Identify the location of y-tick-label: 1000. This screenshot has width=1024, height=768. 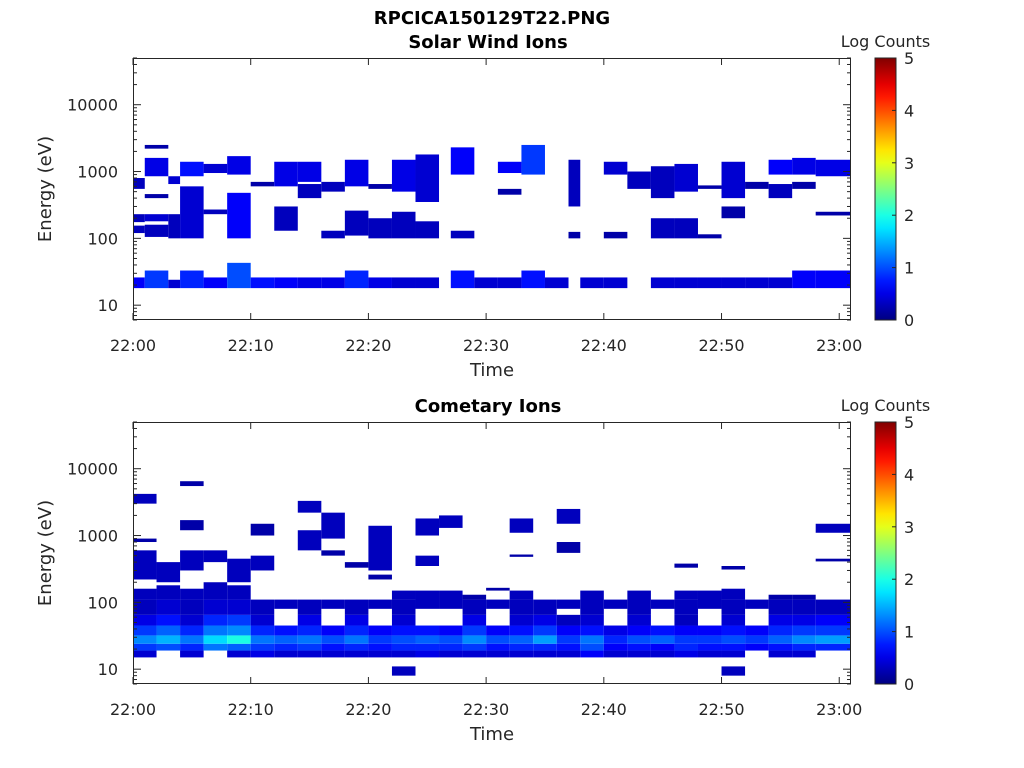
(97, 536).